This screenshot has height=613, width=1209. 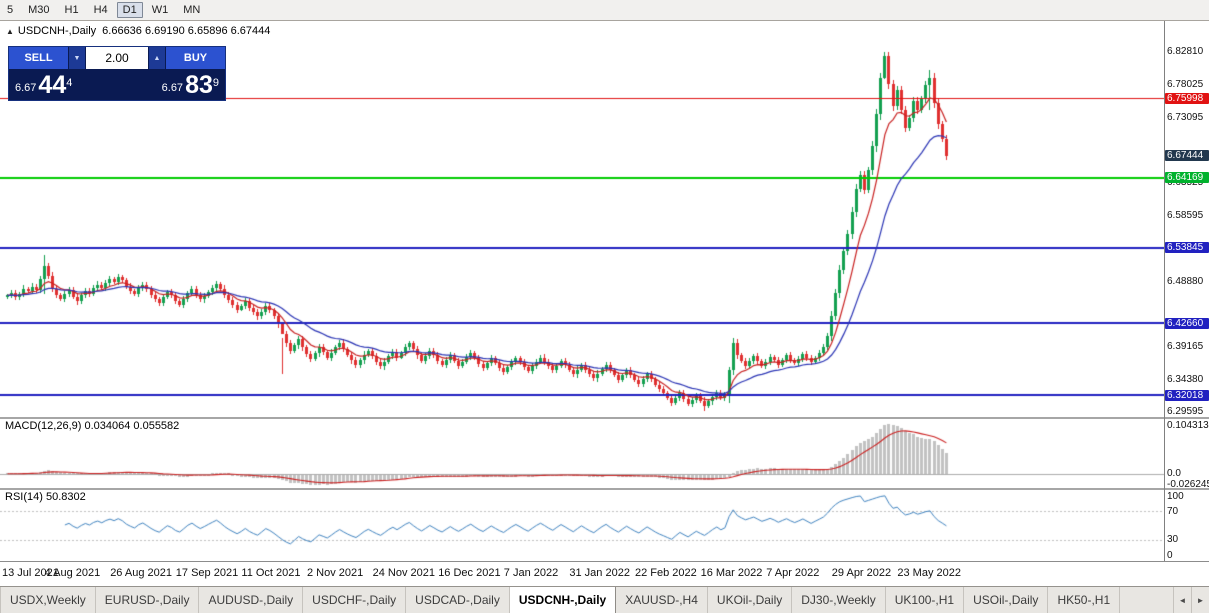 What do you see at coordinates (793, 573) in the screenshot?
I see `date-label: 7 Apr 2022` at bounding box center [793, 573].